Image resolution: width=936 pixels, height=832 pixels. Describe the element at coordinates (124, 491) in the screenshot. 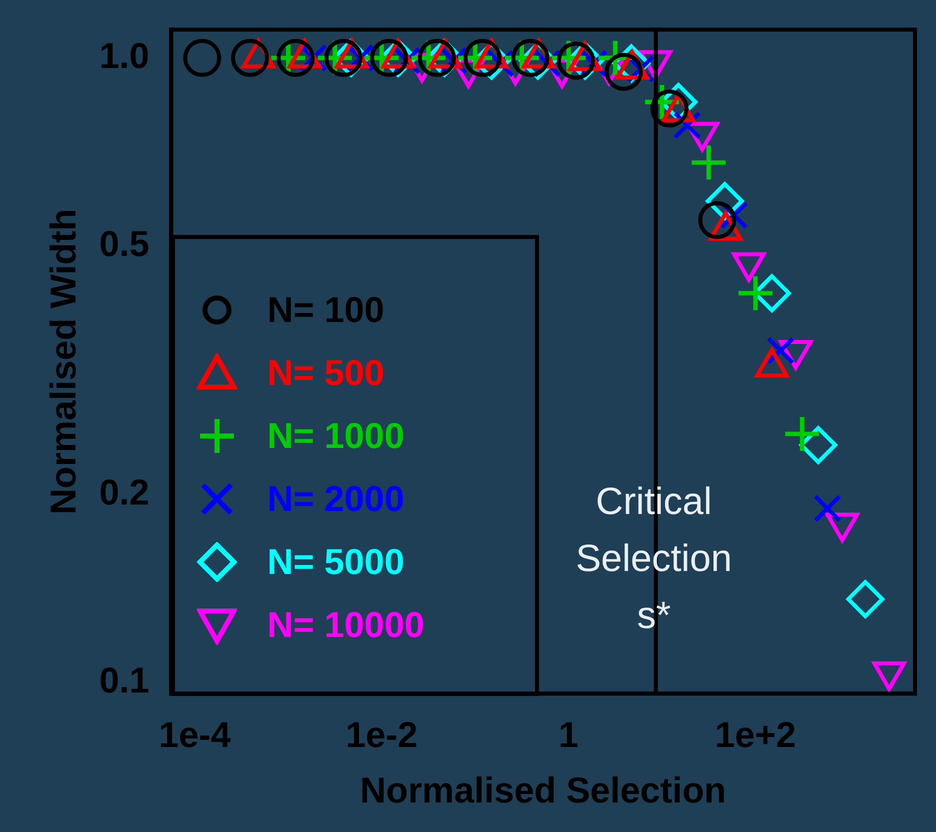

I see `y-tick-label: 0.2` at that location.